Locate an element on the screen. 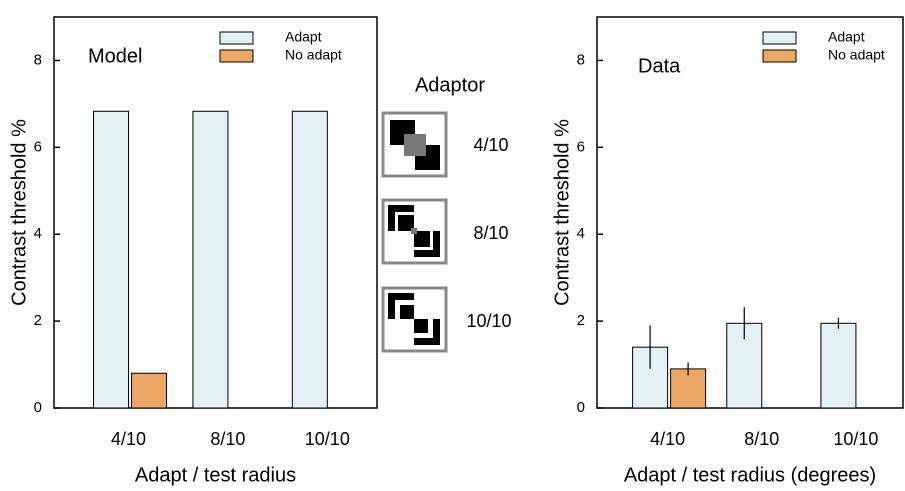 The height and width of the screenshot is (491, 905). adaptor-title: Adaptor is located at coordinates (450, 85).